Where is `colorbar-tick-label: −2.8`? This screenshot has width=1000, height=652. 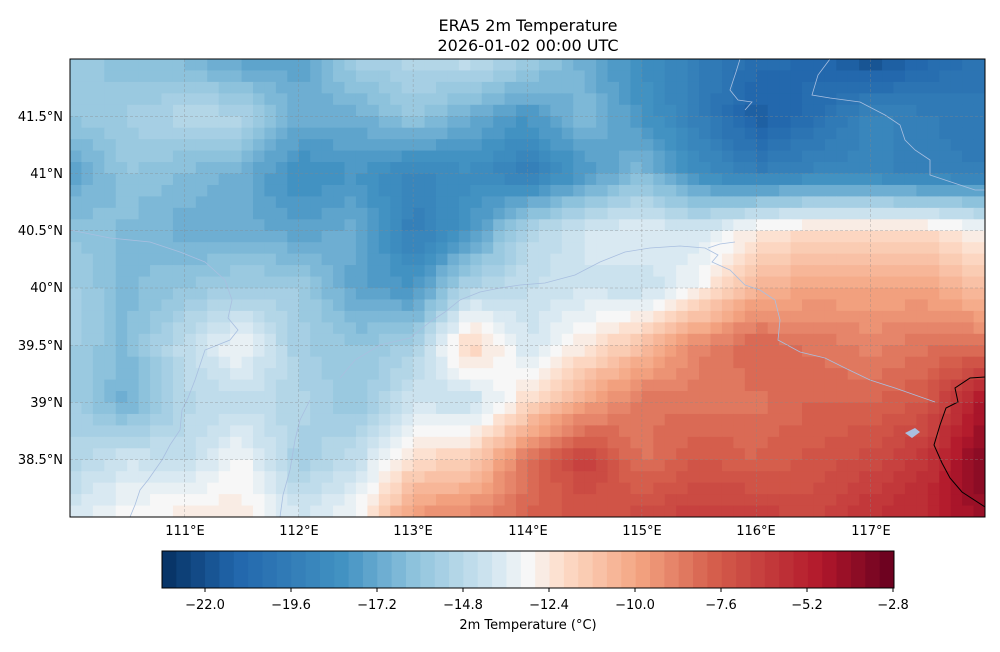 colorbar-tick-label: −2.8 is located at coordinates (893, 605).